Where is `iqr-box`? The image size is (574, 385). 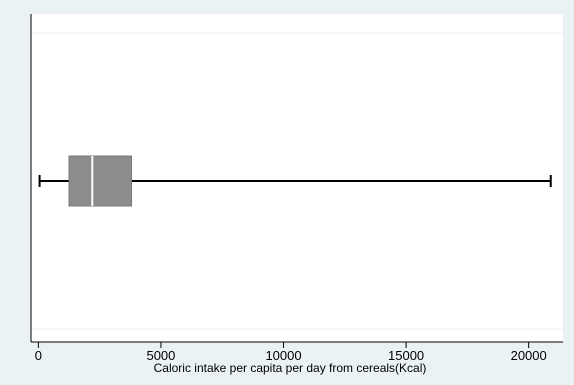
iqr-box is located at coordinates (100, 181).